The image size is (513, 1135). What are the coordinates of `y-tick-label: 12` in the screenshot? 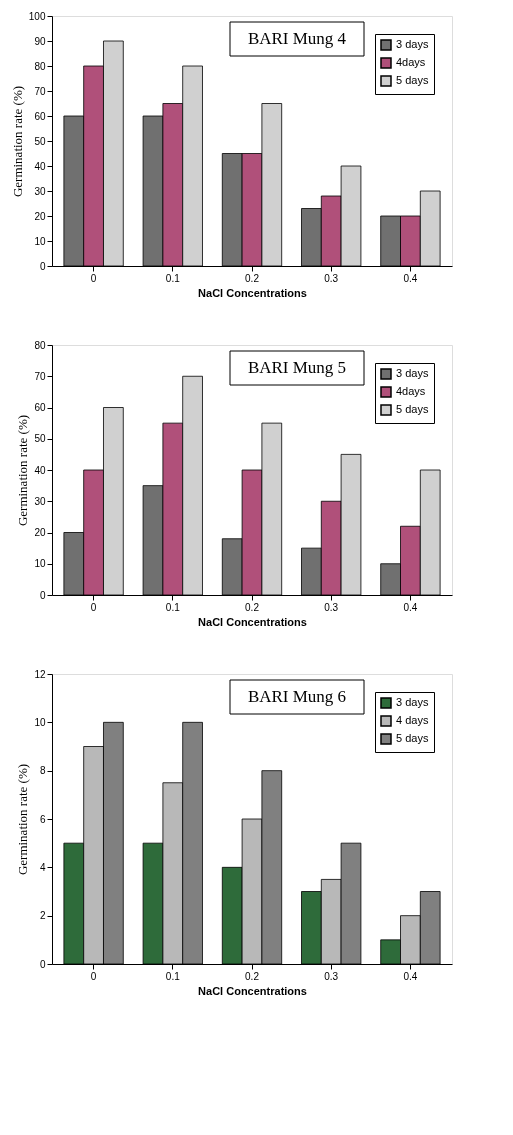 It's located at (40, 674).